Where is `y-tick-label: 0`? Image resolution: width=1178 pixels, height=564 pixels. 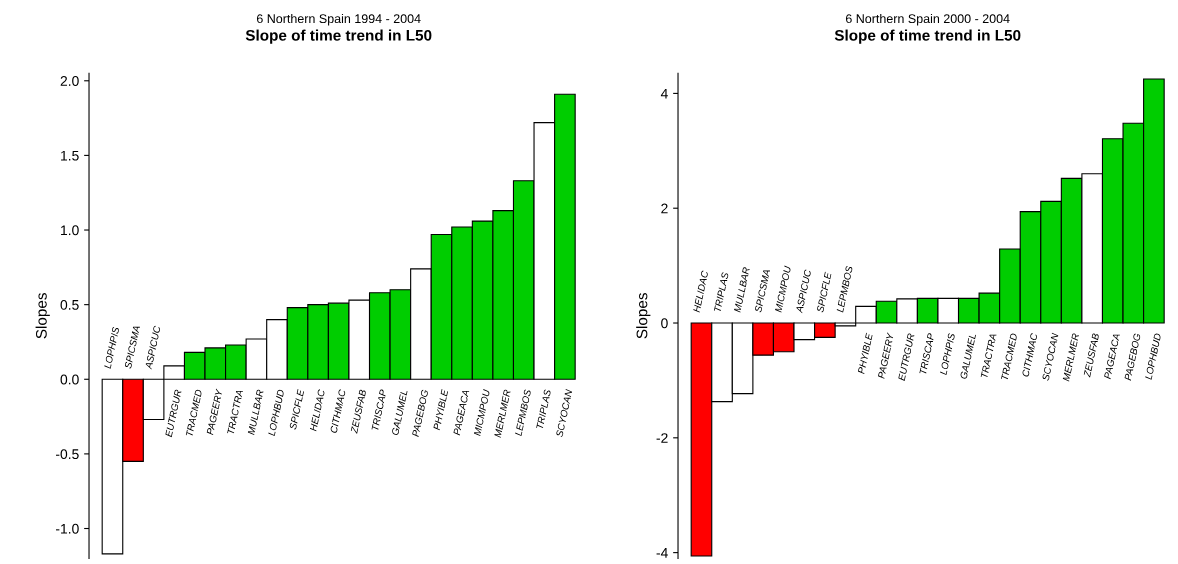
y-tick-label: 0 is located at coordinates (664, 323).